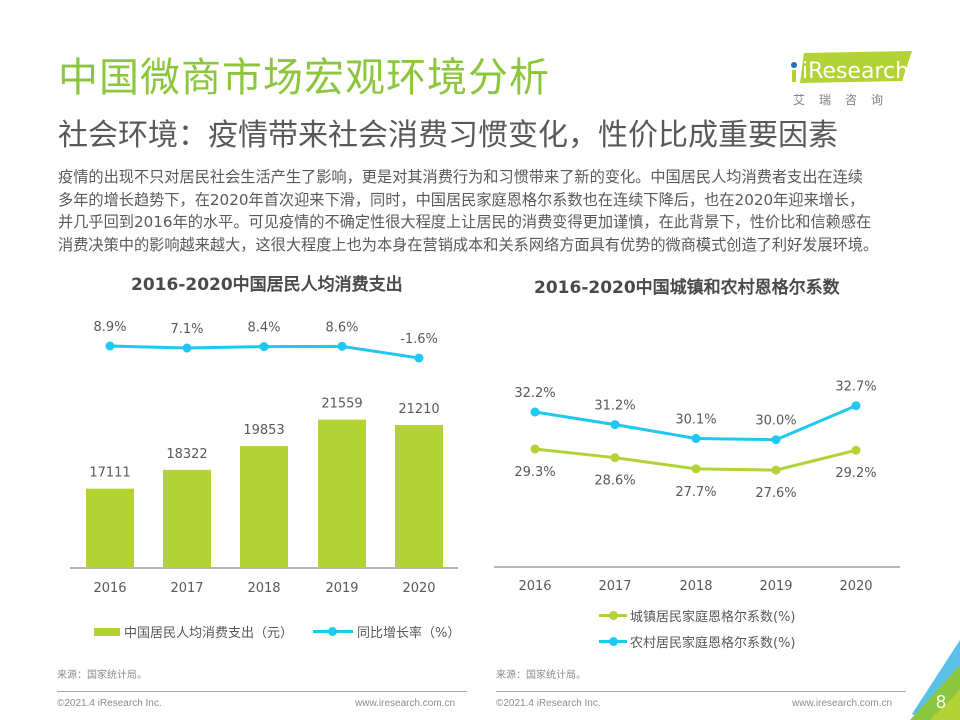  What do you see at coordinates (535, 412) in the screenshot?
I see `rural-point-2016` at bounding box center [535, 412].